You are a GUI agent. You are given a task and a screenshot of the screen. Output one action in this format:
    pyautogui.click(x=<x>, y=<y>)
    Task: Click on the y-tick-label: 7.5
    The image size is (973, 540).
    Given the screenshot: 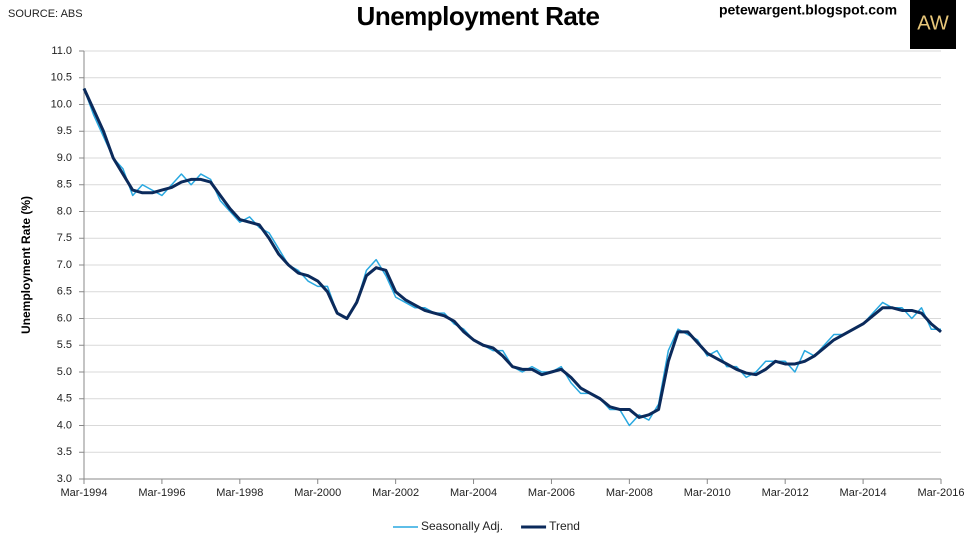 What is the action you would take?
    pyautogui.click(x=64, y=238)
    